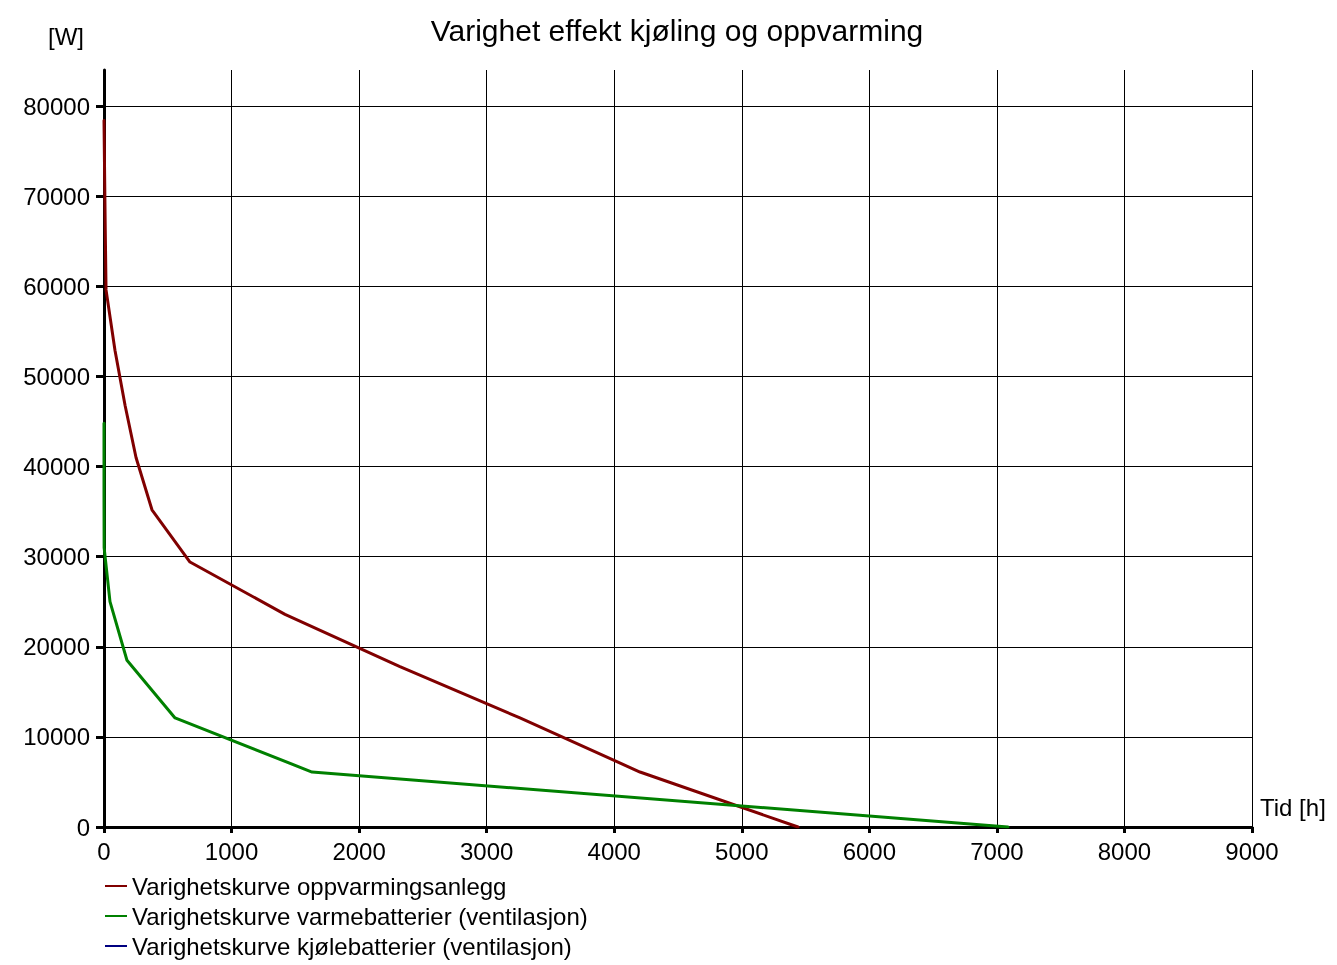 The width and height of the screenshot is (1337, 965). What do you see at coordinates (1293, 807) in the screenshot?
I see `x-axis-title: Tid [h]` at bounding box center [1293, 807].